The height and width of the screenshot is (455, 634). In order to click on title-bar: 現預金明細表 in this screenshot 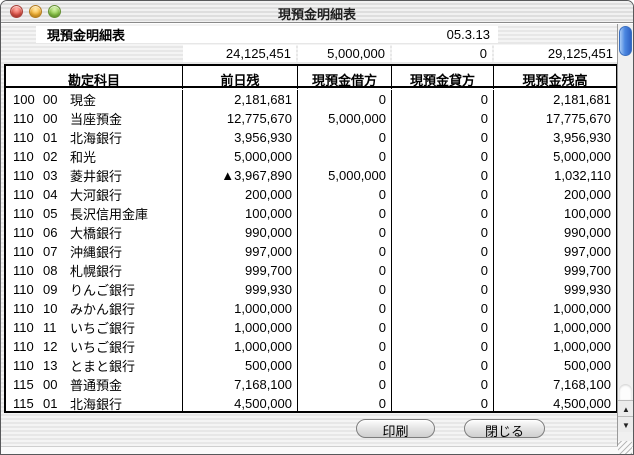, I will do `click(317, 12)`.